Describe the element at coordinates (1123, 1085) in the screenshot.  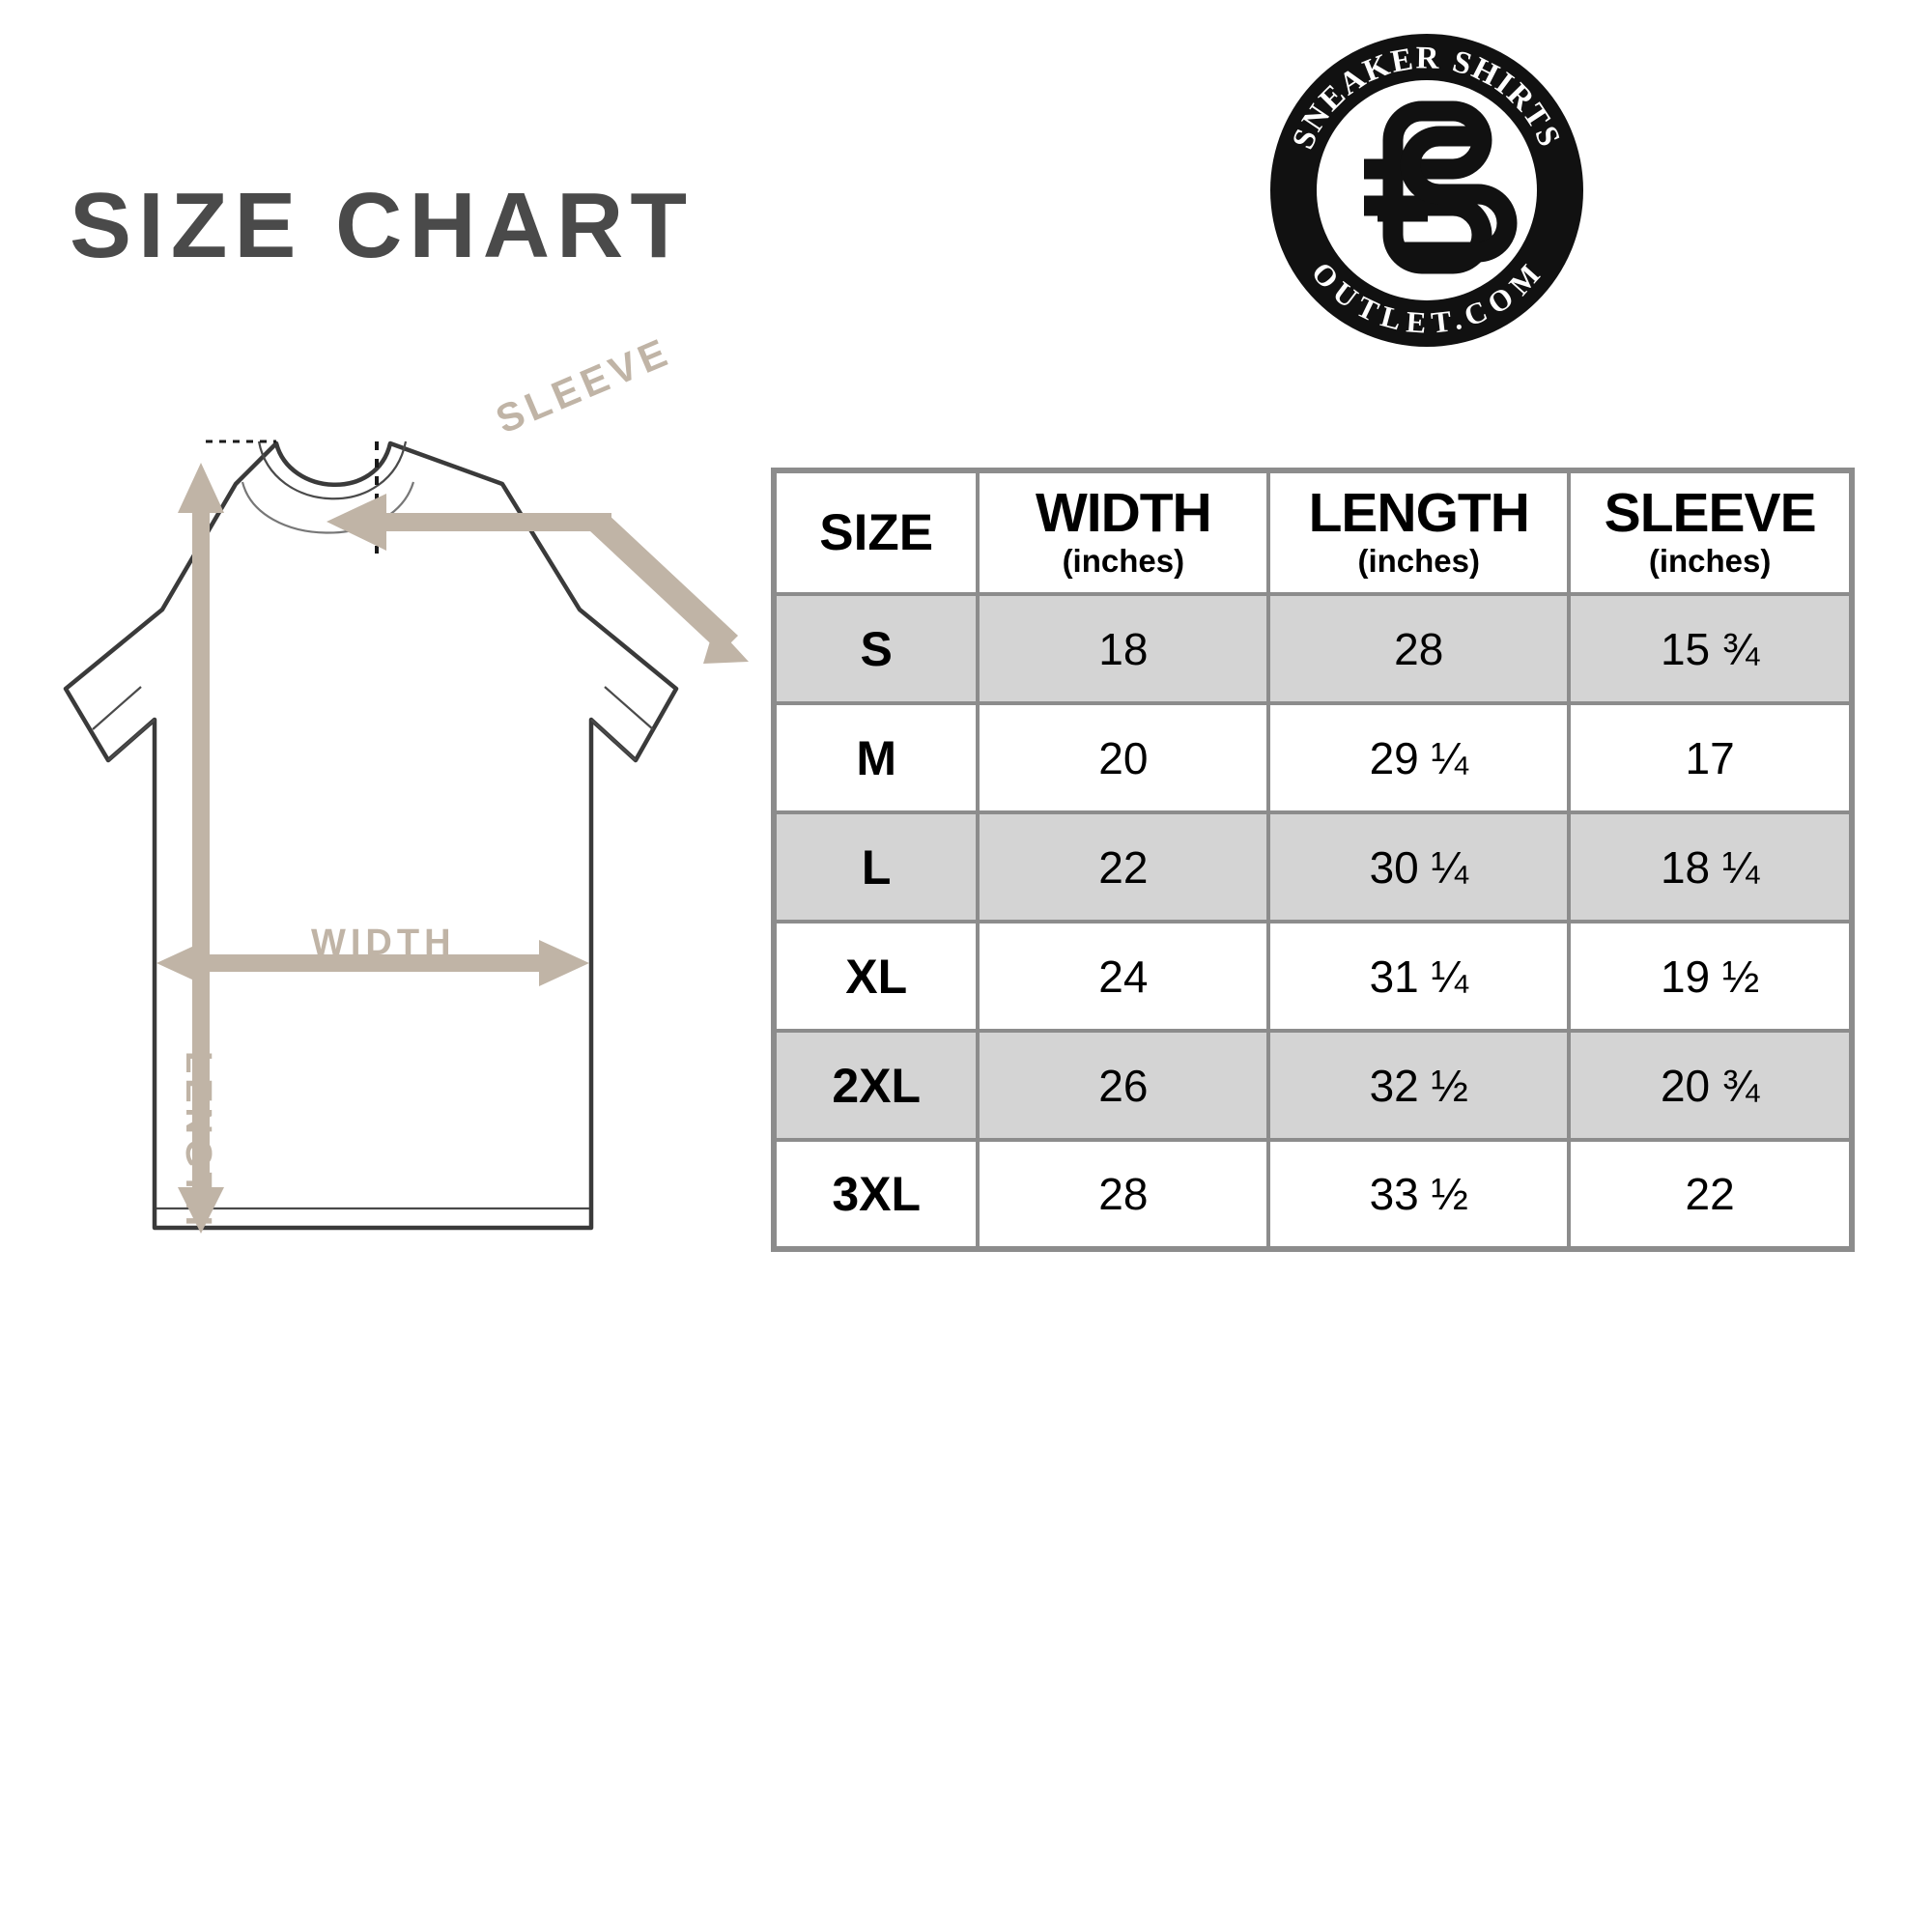
I see `cell-width: 26` at that location.